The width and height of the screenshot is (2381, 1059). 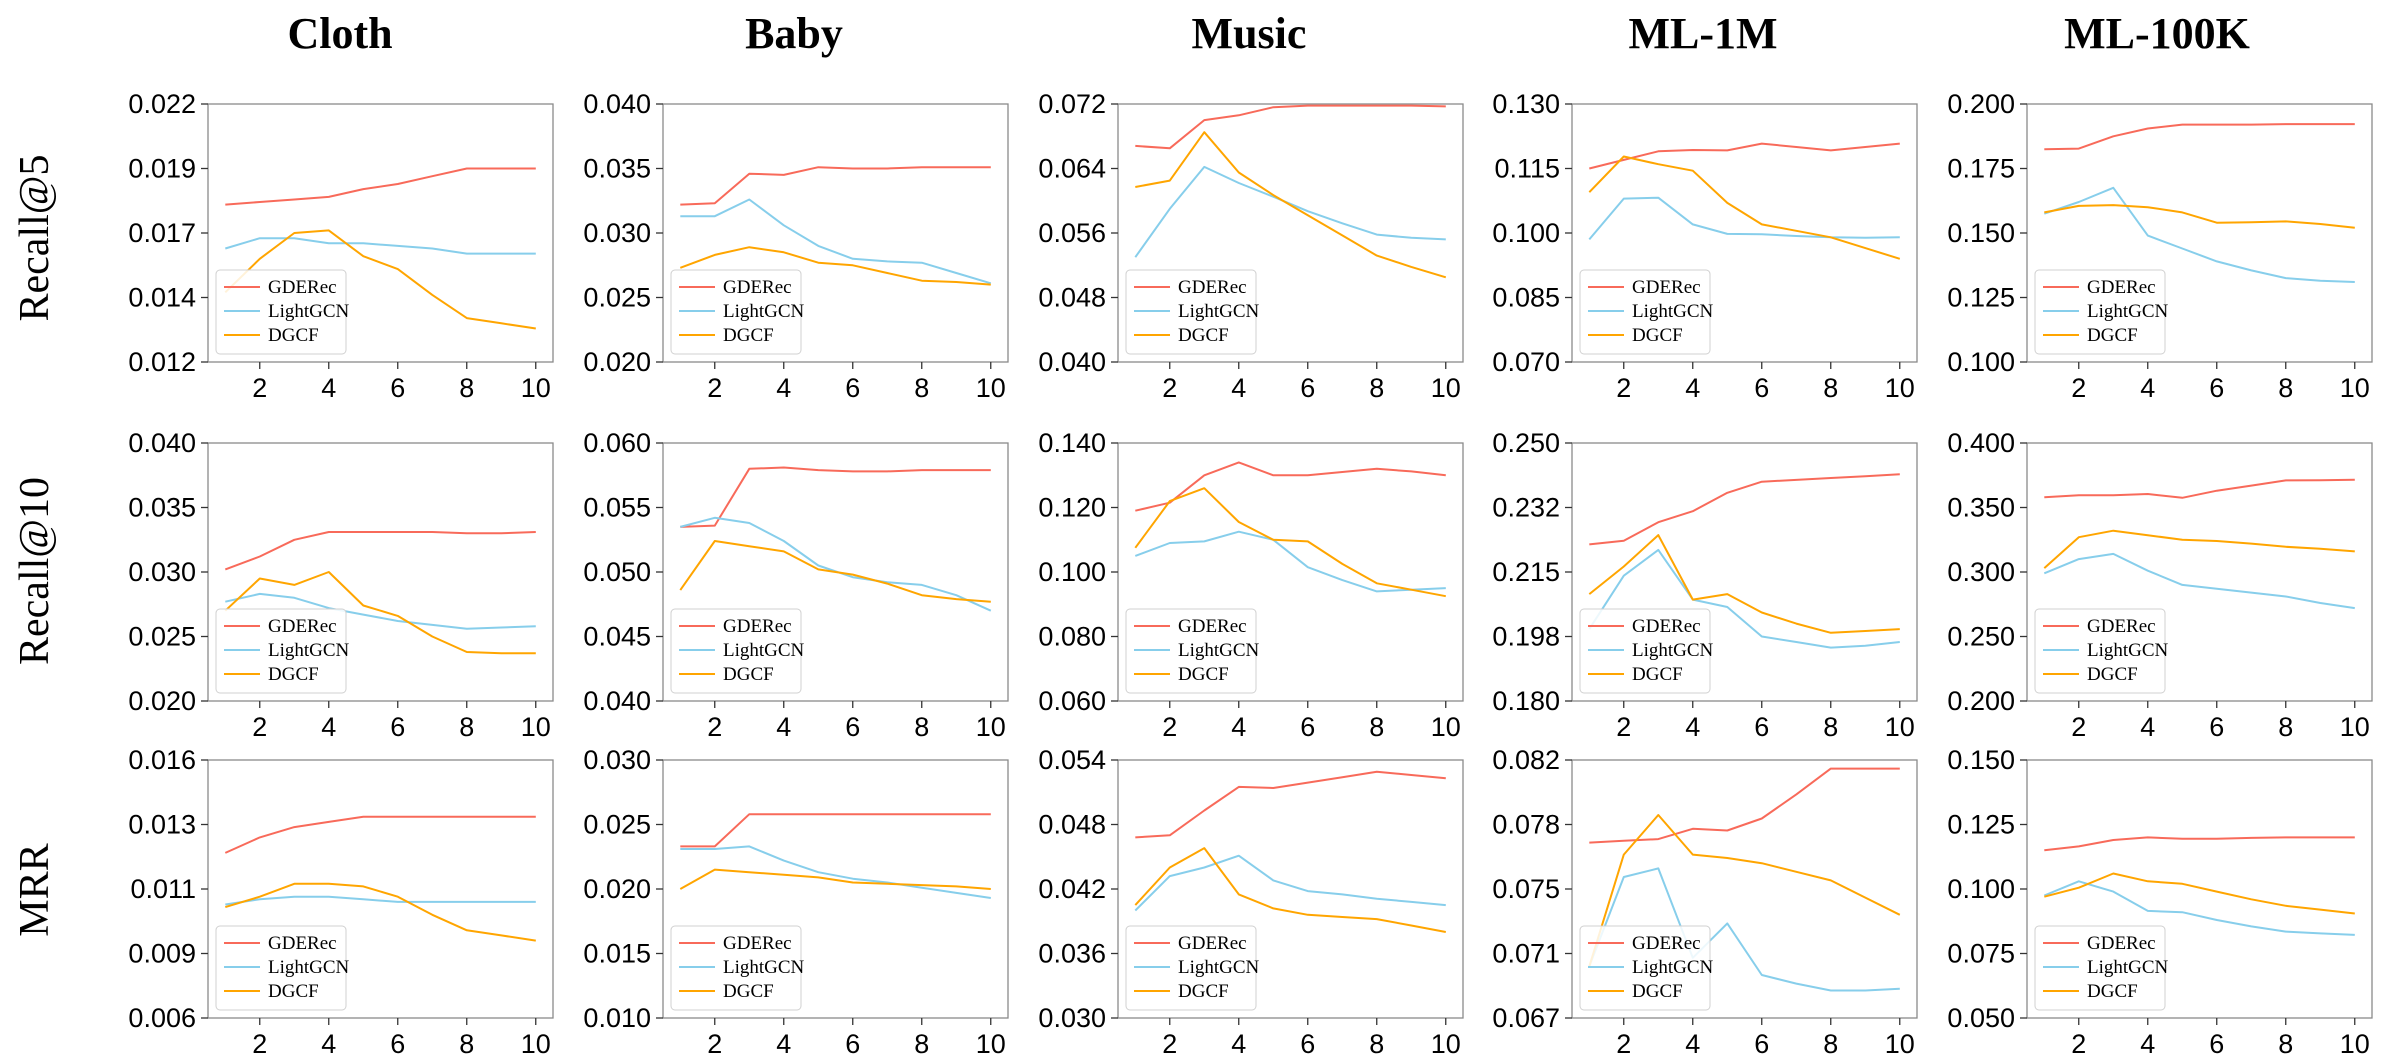 I want to click on column-title-ml-100k: ML-100K, so click(x=2157, y=33).